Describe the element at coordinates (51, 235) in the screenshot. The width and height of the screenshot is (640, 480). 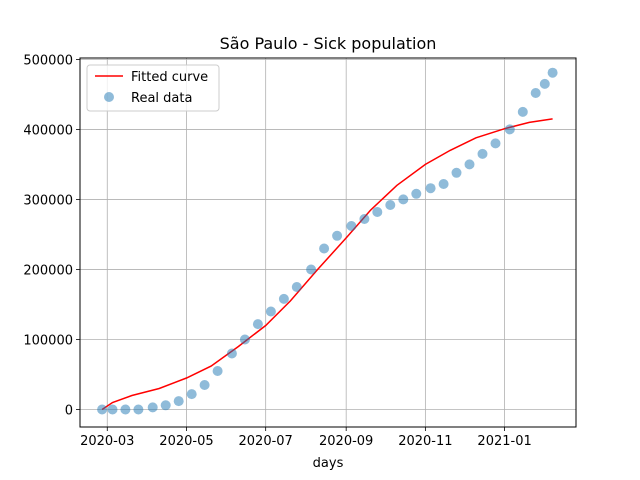
I see `y-axis-ticks: 0 100000 200000 300000 400000 500000` at that location.